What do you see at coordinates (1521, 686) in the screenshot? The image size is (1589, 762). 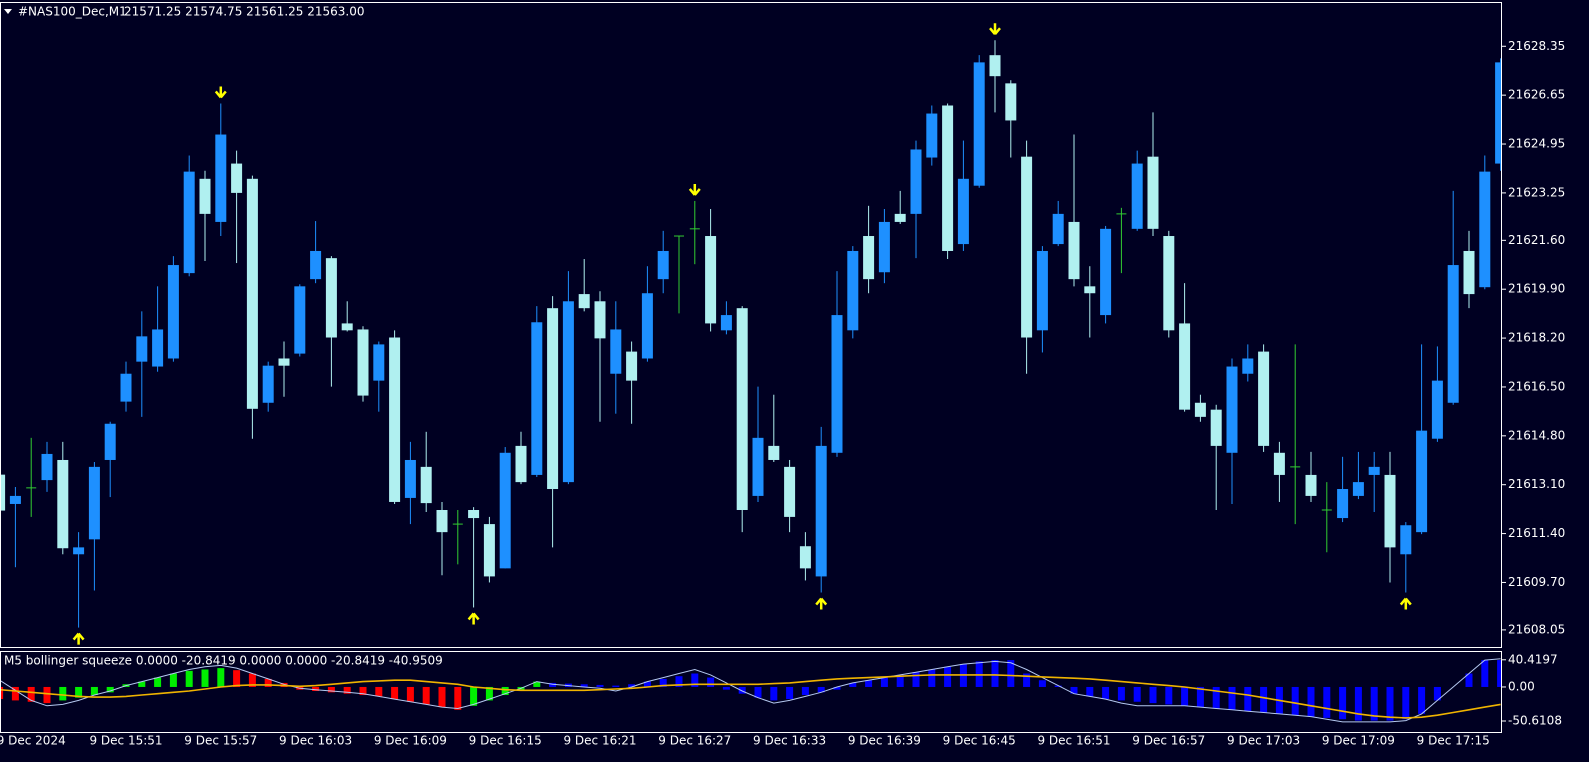 I see `y-tick-label: 0.00` at bounding box center [1521, 686].